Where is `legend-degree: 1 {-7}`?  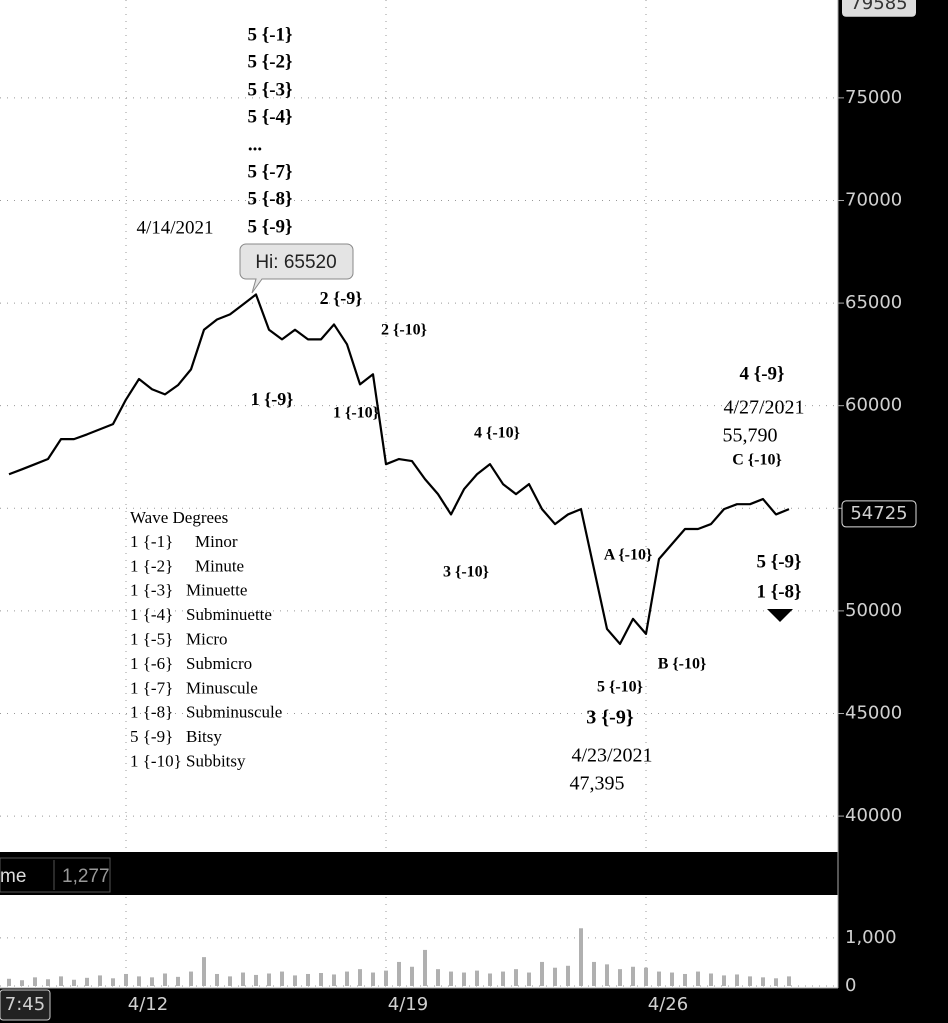 legend-degree: 1 {-7} is located at coordinates (151, 687).